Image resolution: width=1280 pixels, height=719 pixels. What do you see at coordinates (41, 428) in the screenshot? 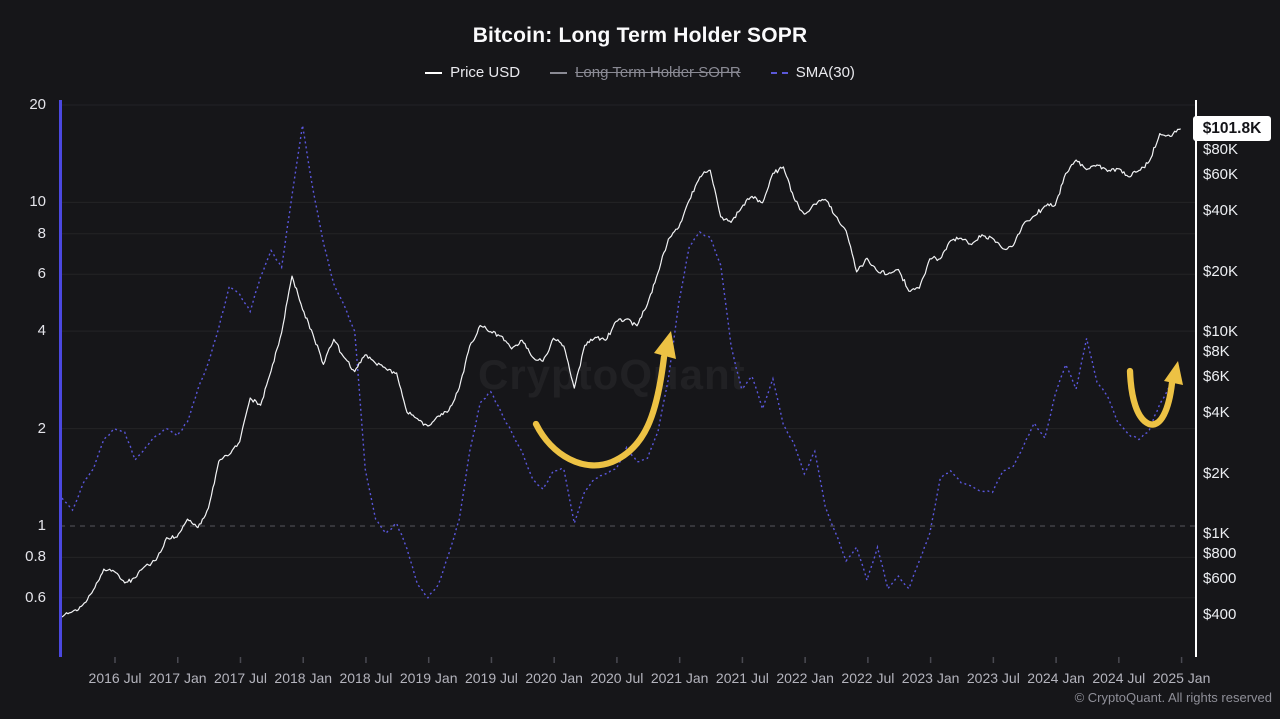
I see `left-axis-tick-label: 2` at bounding box center [41, 428].